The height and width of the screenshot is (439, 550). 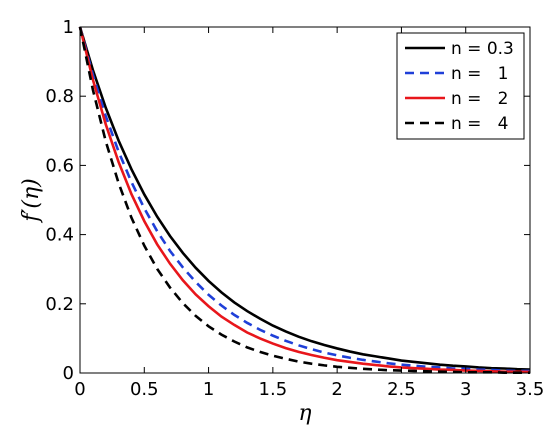 I want to click on legend-label: n = 1, so click(x=479, y=74).